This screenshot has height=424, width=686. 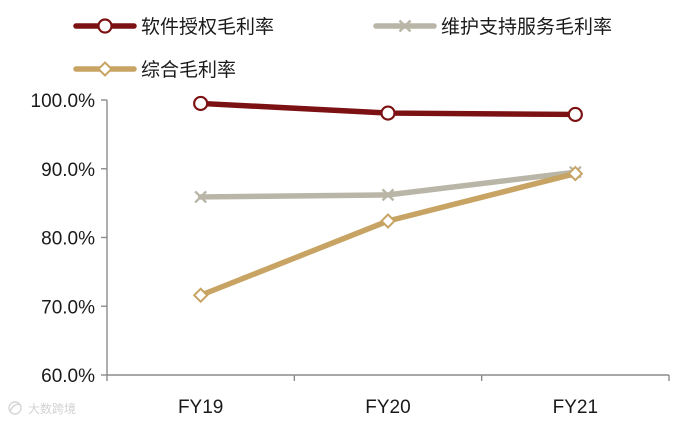 I want to click on legend-label: 软件授权毛利率, so click(x=207, y=27).